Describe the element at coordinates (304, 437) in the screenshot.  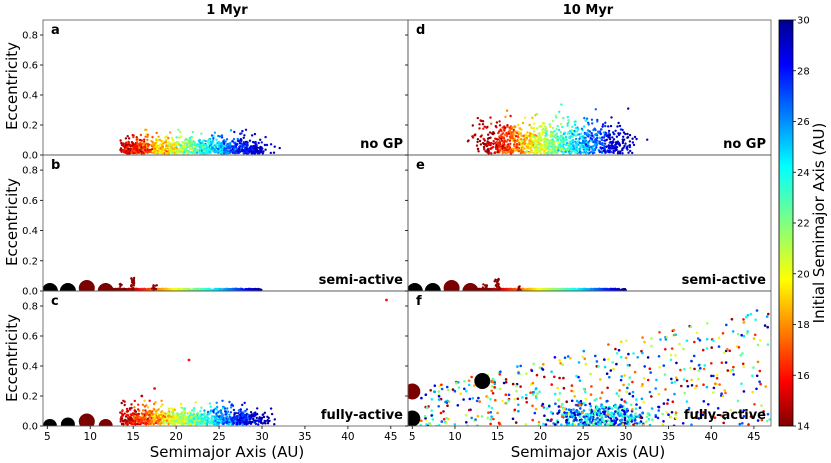
I see `x-tick-label: 35` at that location.